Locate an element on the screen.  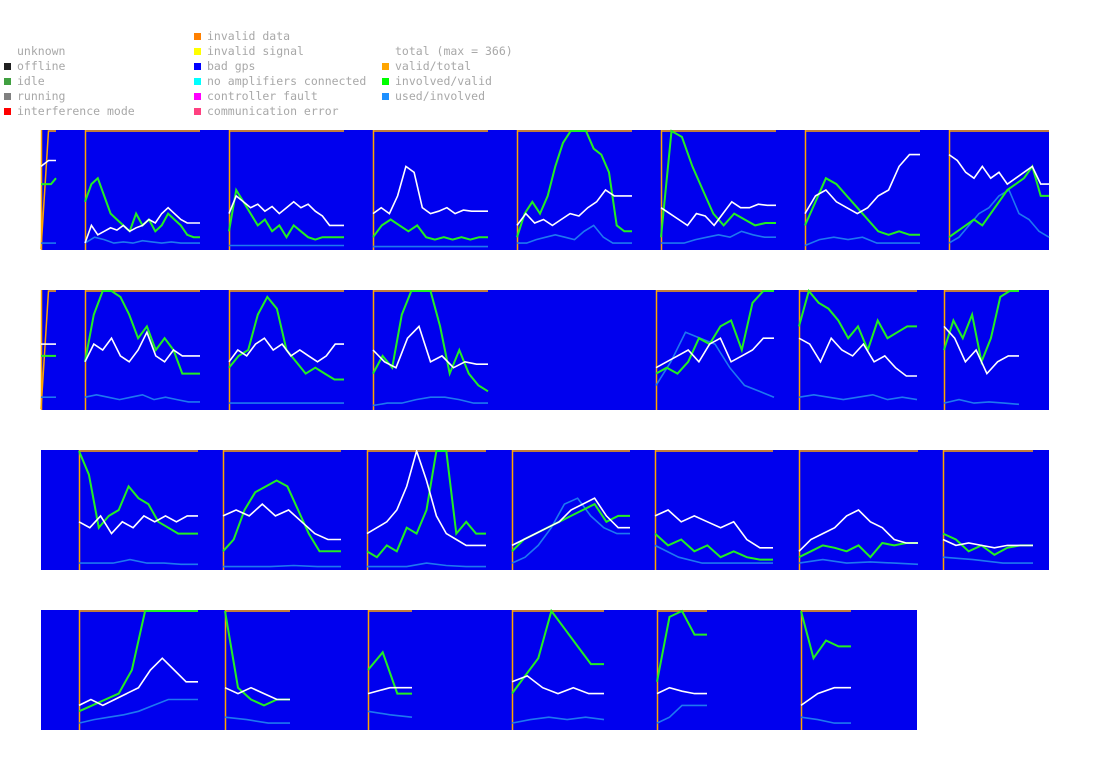
legend-item-series: total (max = 366) is located at coordinates (447, 51).